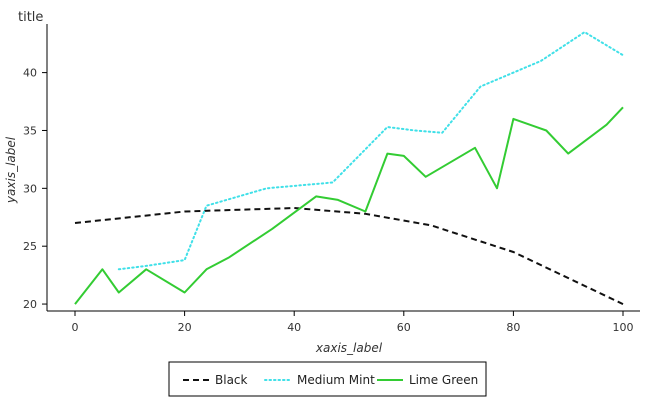  Describe the element at coordinates (30, 73) in the screenshot. I see `y-tick-label: 40` at that location.